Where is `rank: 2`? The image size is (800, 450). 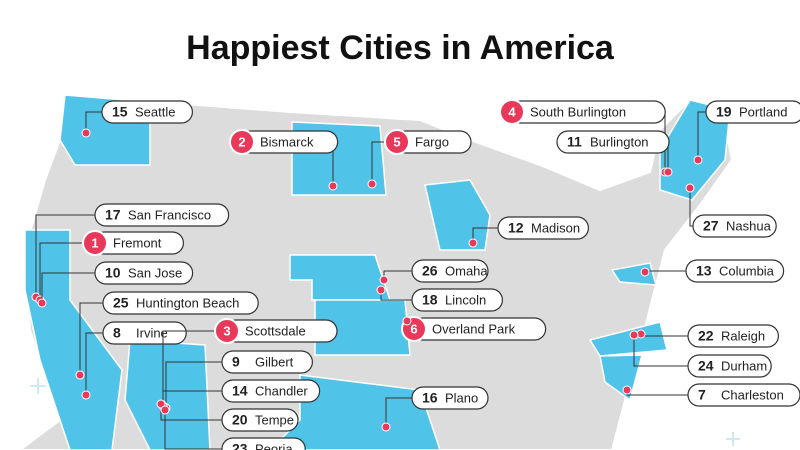
rank: 2 is located at coordinates (241, 141).